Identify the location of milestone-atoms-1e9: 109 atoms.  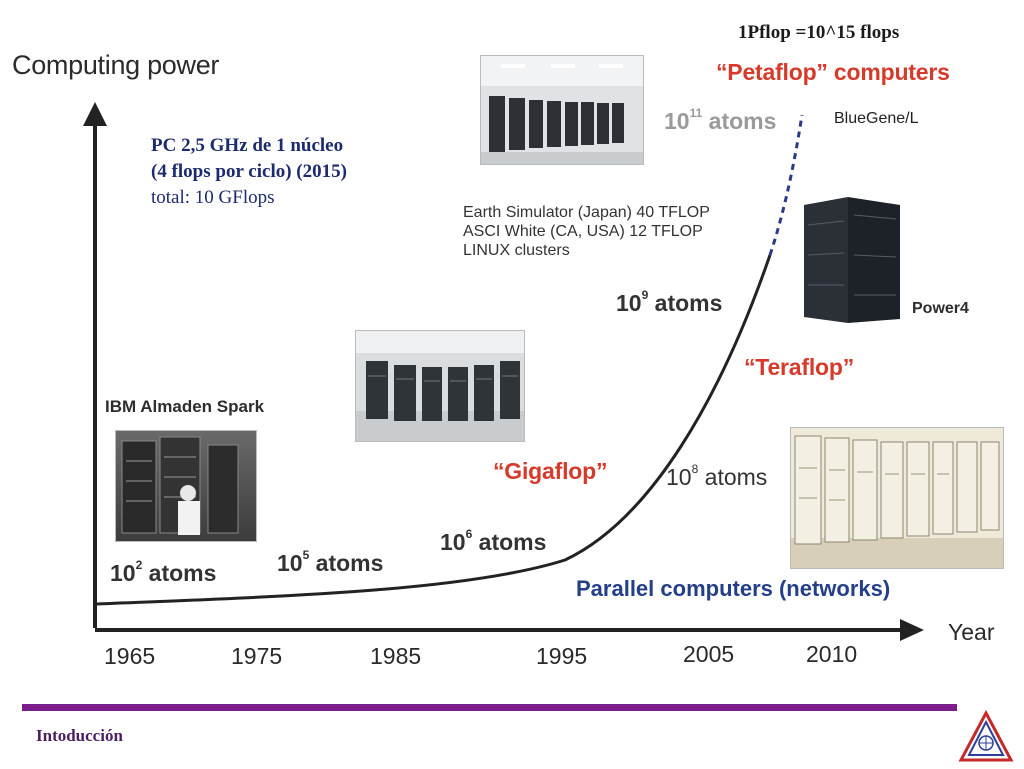
(669, 302).